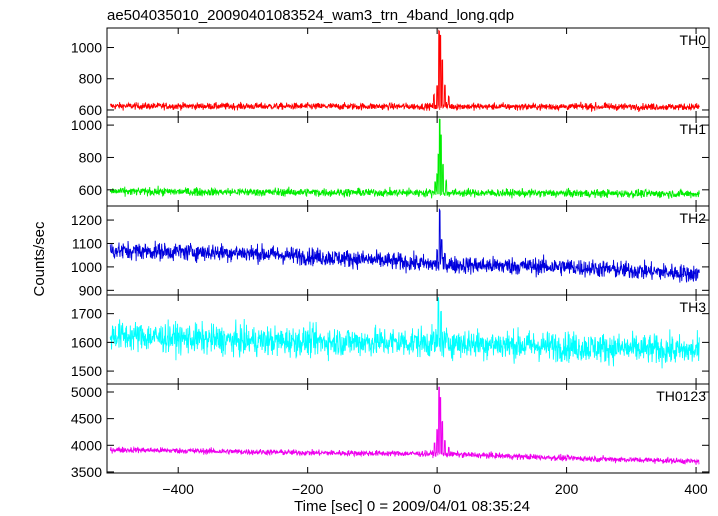 This screenshot has height=516, width=718. What do you see at coordinates (404, 245) in the screenshot?
I see `series-line-th2` at bounding box center [404, 245].